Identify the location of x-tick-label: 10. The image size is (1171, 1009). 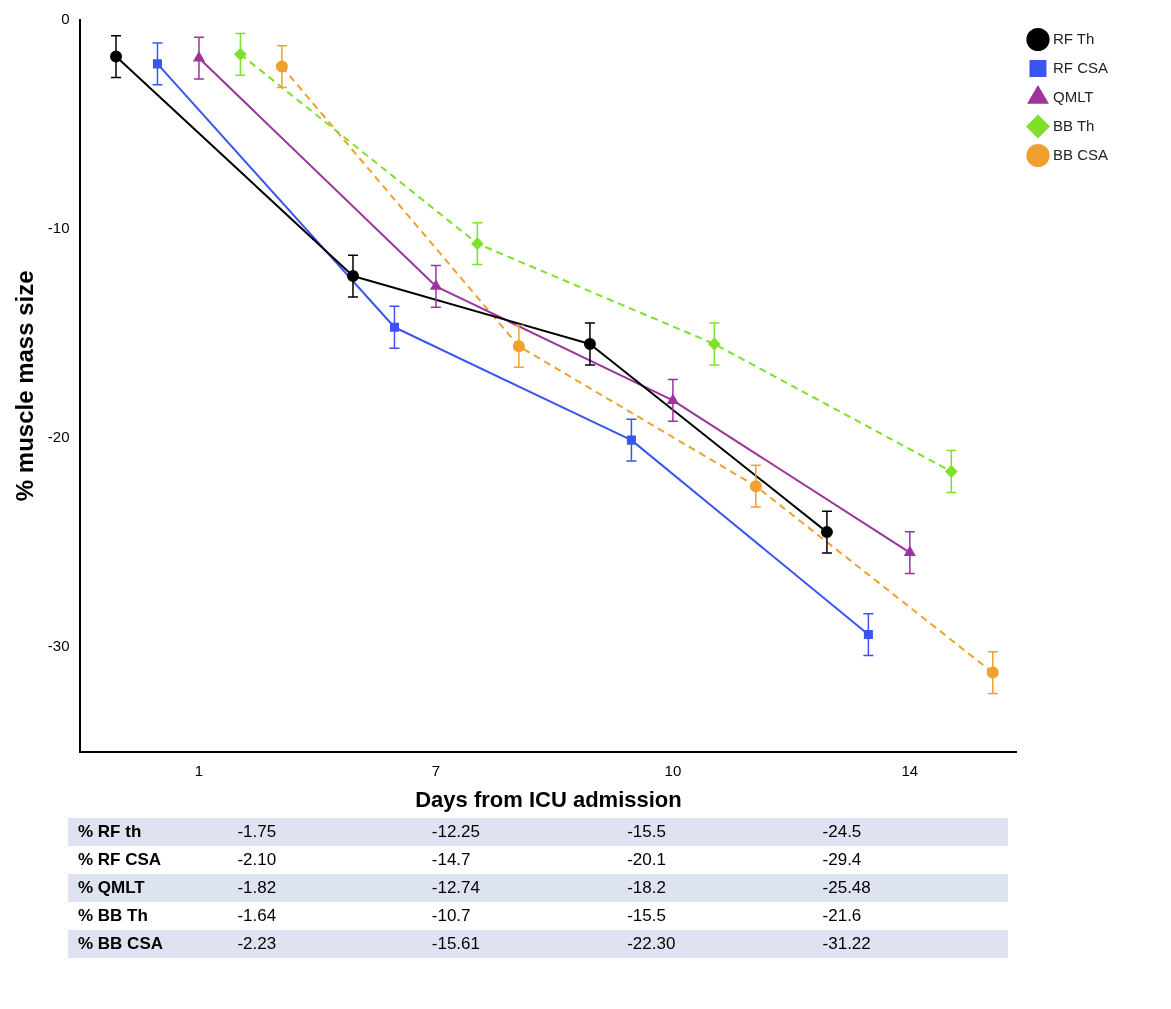
(673, 770).